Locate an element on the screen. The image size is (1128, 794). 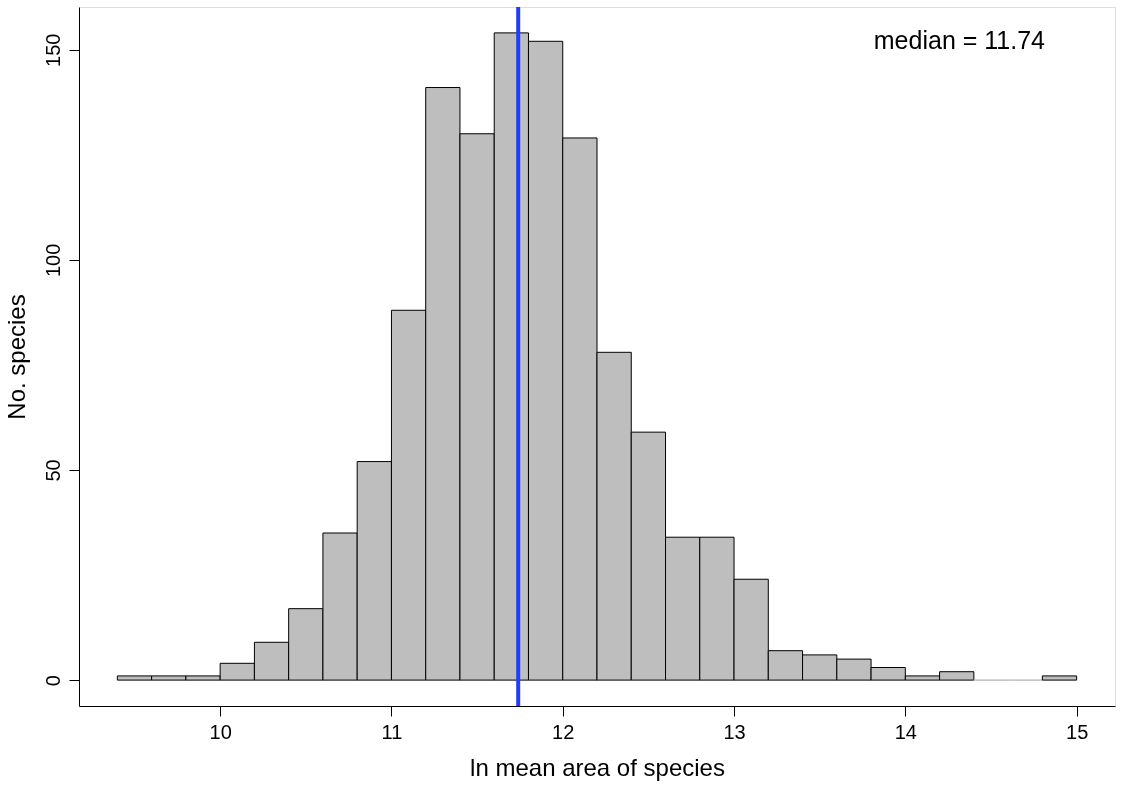
x-tick-label: 12 is located at coordinates (563, 731).